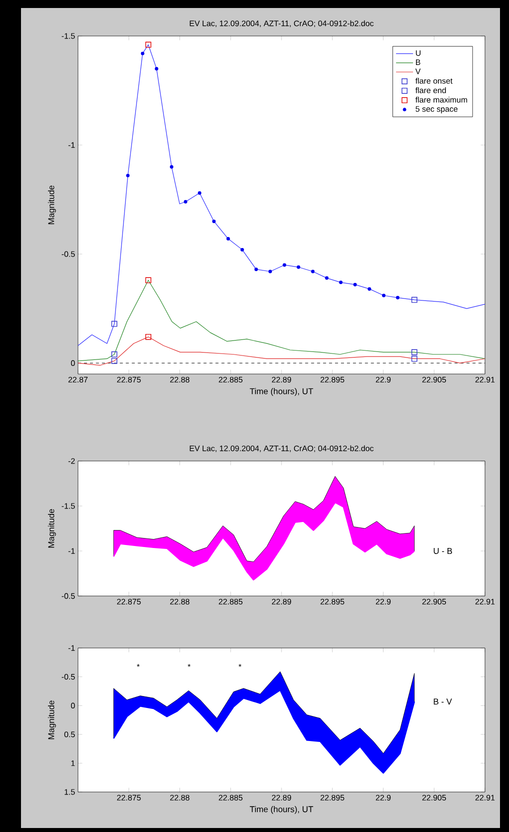 The width and height of the screenshot is (509, 832). I want to click on line-series, so click(281, 321).